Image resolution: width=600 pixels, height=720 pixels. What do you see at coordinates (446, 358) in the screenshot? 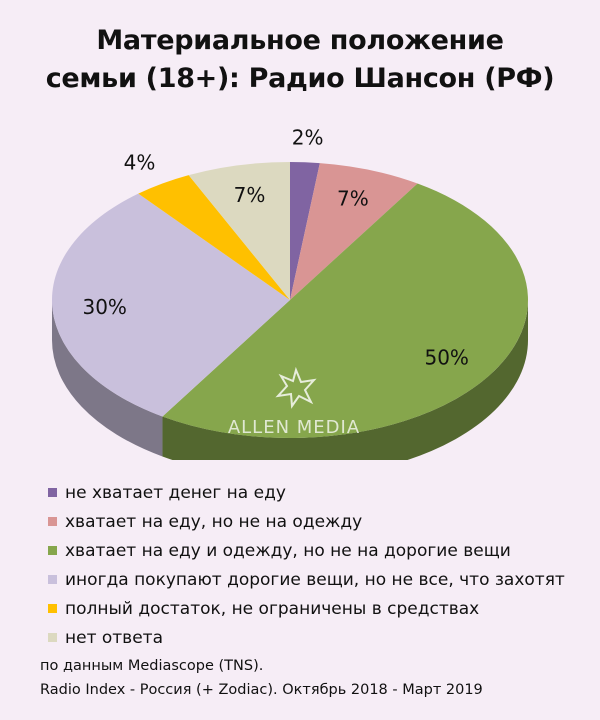
I see `slice-3-label: 50%` at bounding box center [446, 358].